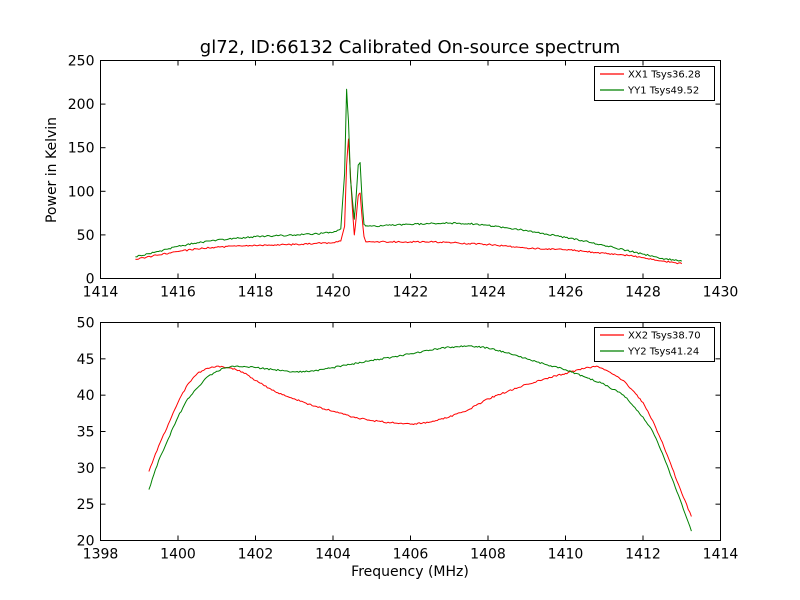 The image size is (800, 600). Describe the element at coordinates (410, 572) in the screenshot. I see `x-axis-label: Frequency (MHz)` at that location.